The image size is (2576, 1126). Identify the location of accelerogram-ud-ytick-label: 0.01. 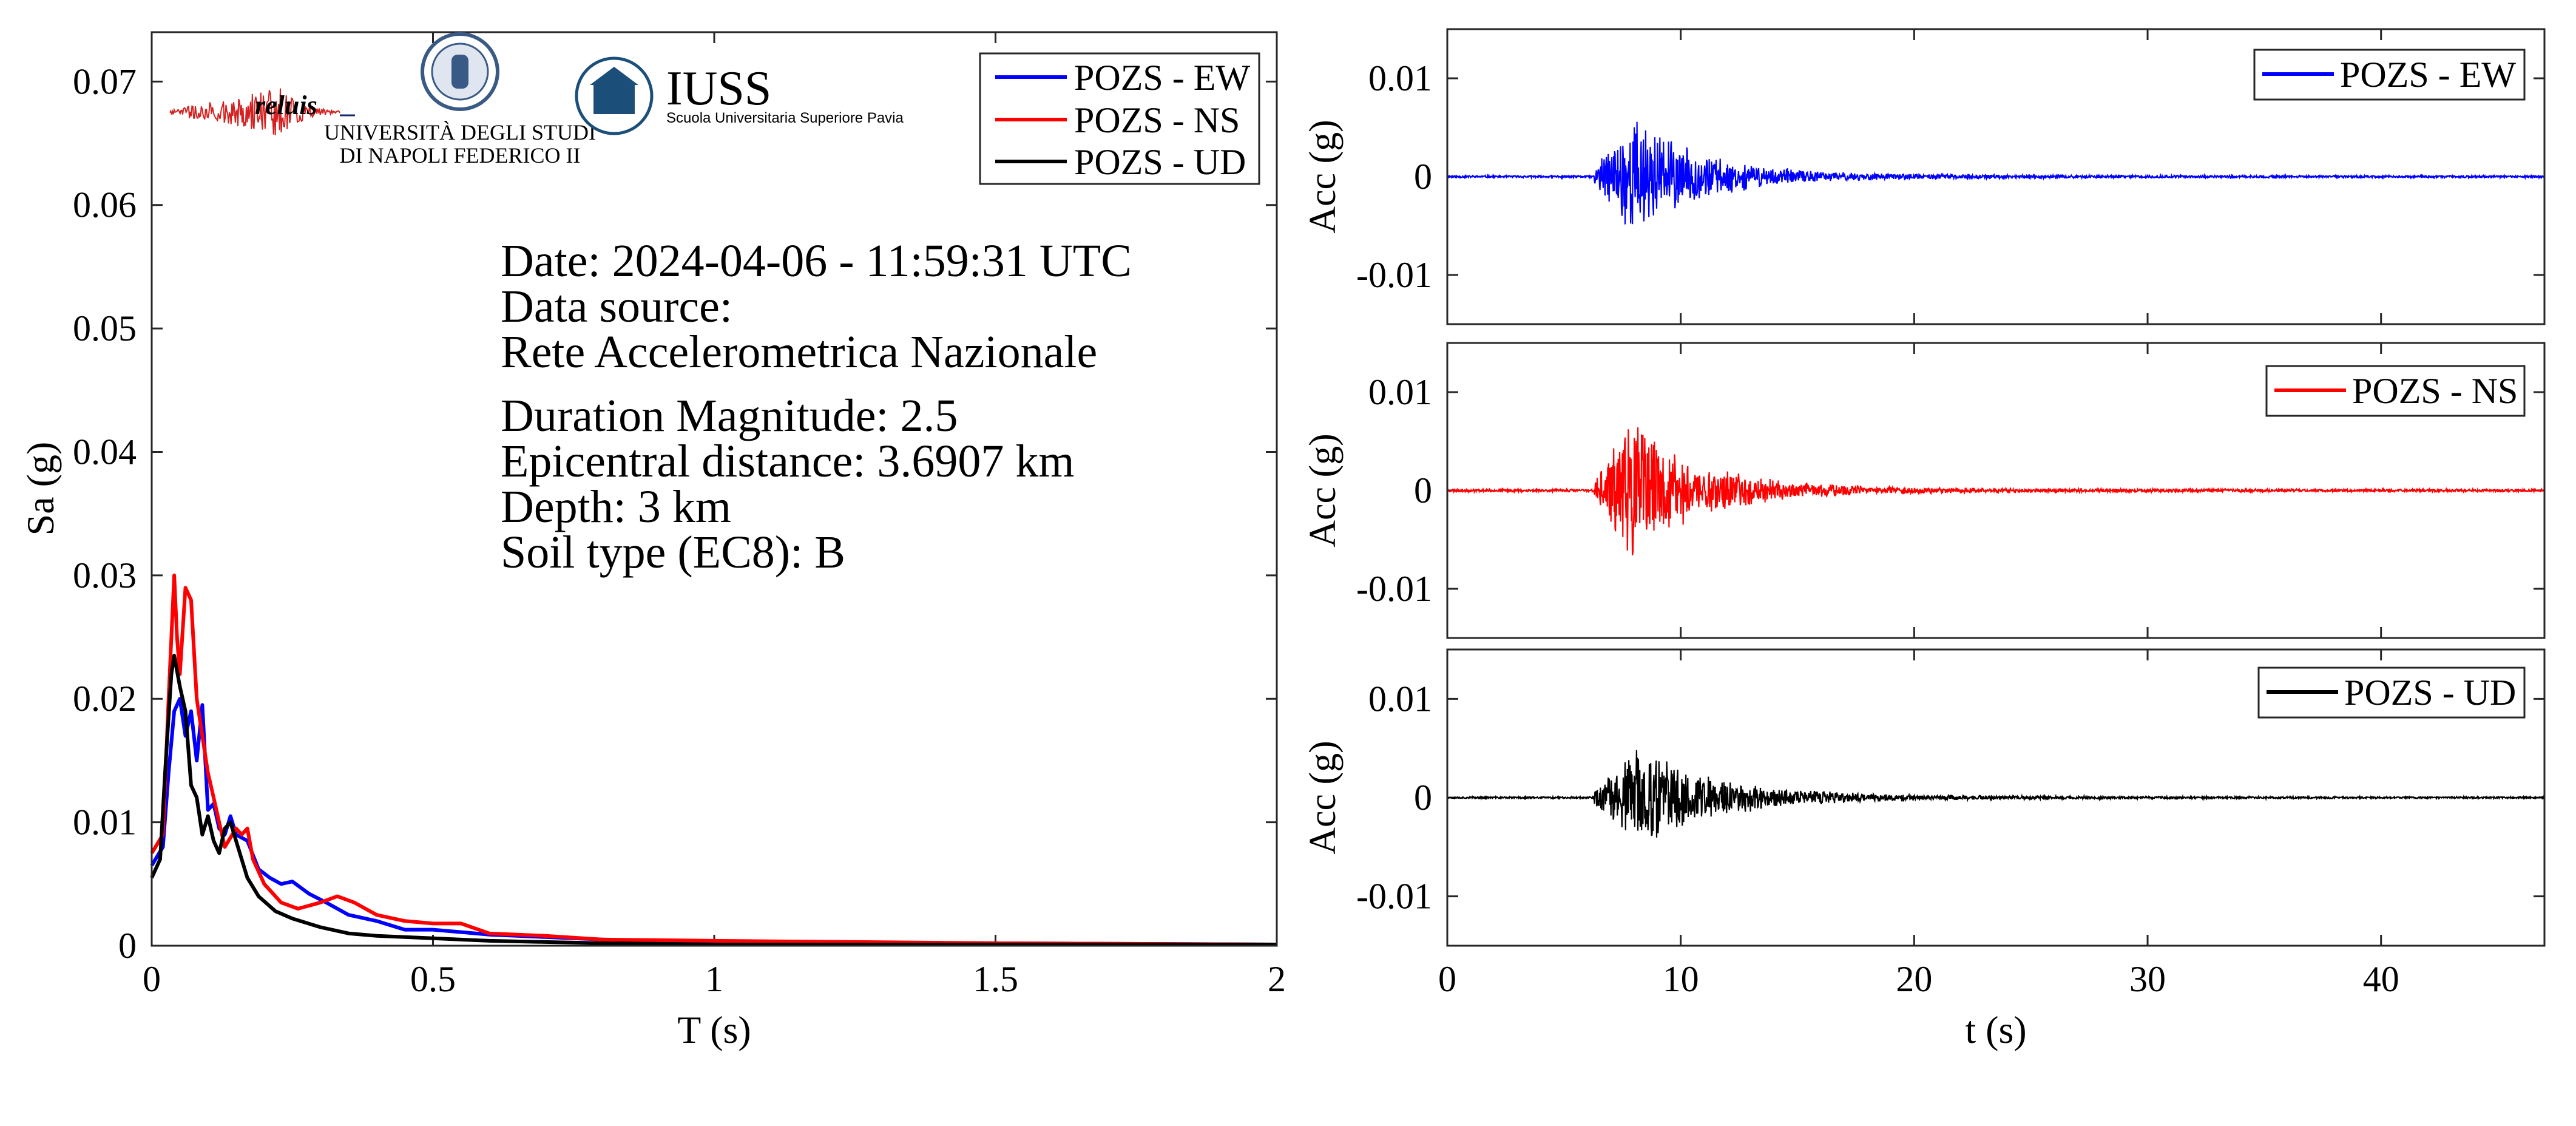
(1400, 699).